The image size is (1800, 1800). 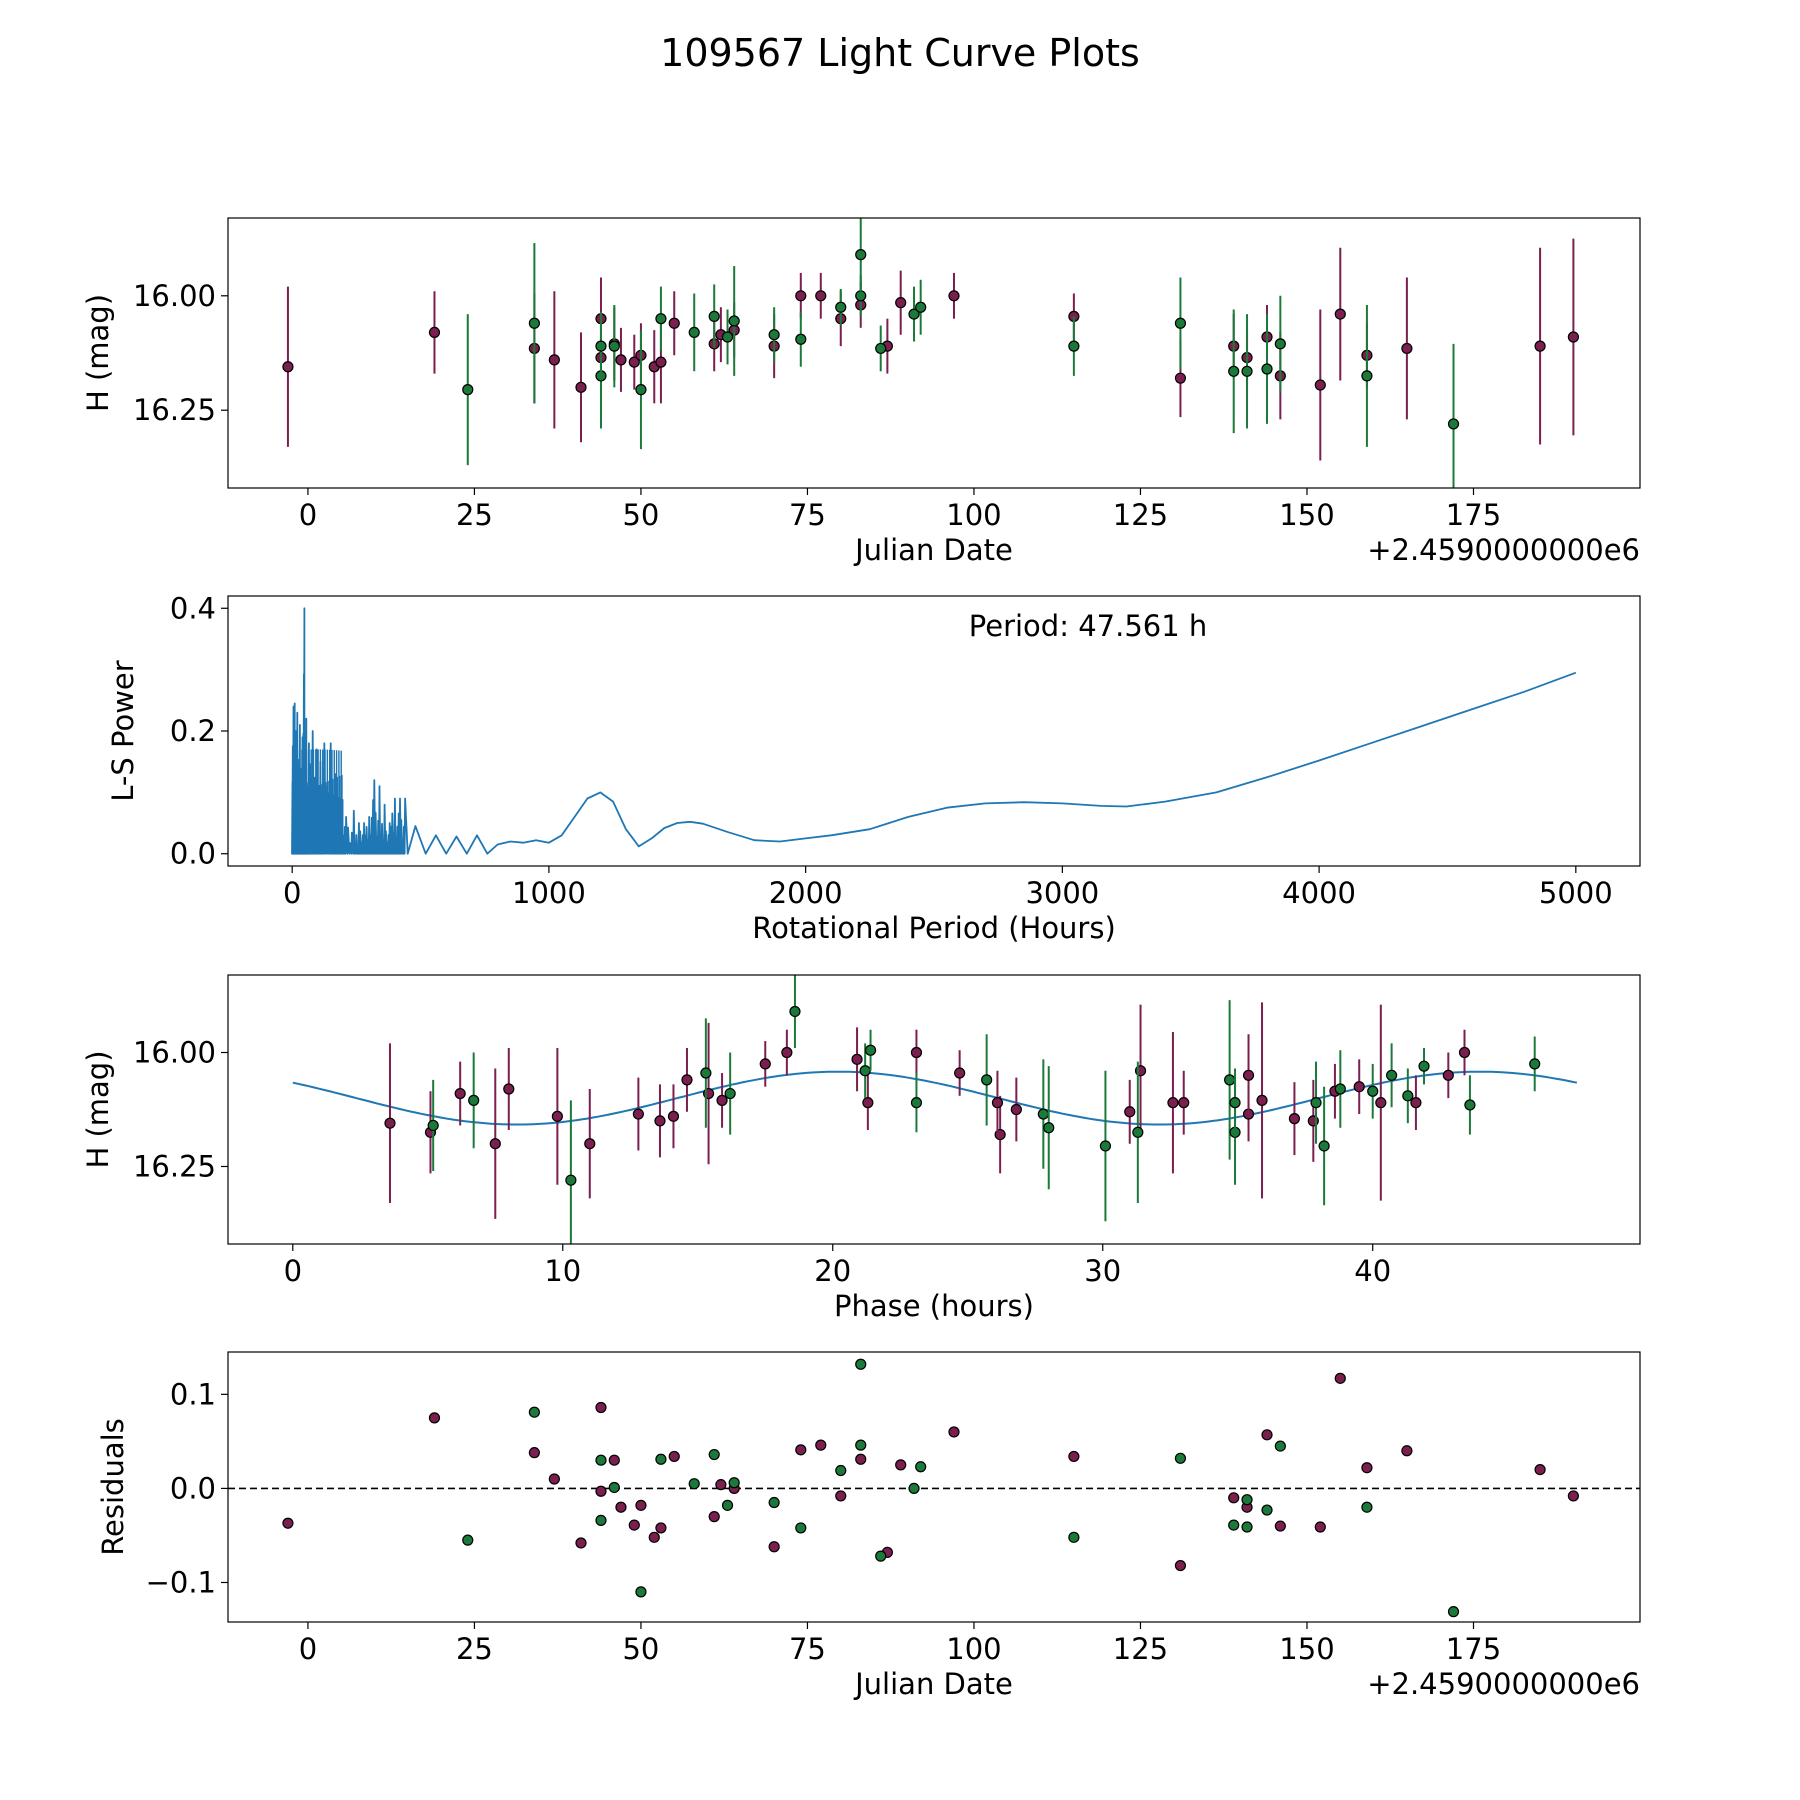 What do you see at coordinates (1473, 515) in the screenshot?
I see `x-tick-label: 175` at bounding box center [1473, 515].